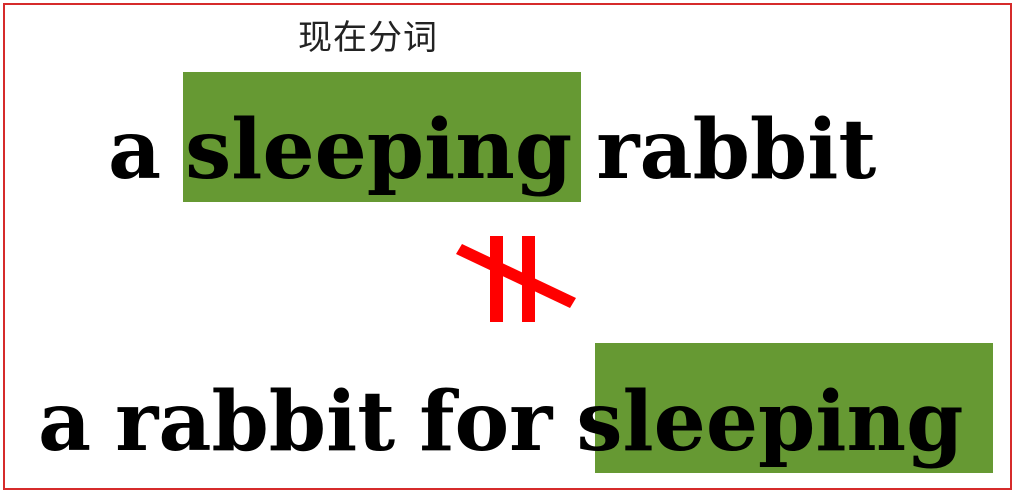  I want to click on present-participle-label: 现在分词, so click(368, 38).